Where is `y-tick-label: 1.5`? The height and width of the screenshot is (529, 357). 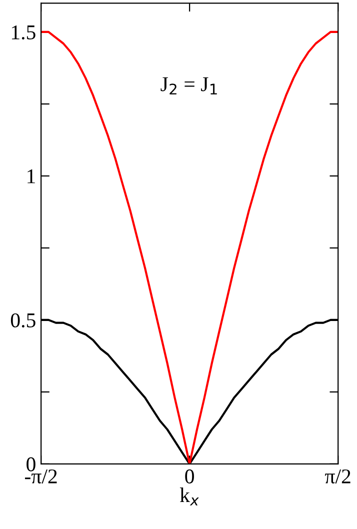 y-tick-label: 1.5 is located at coordinates (24, 32).